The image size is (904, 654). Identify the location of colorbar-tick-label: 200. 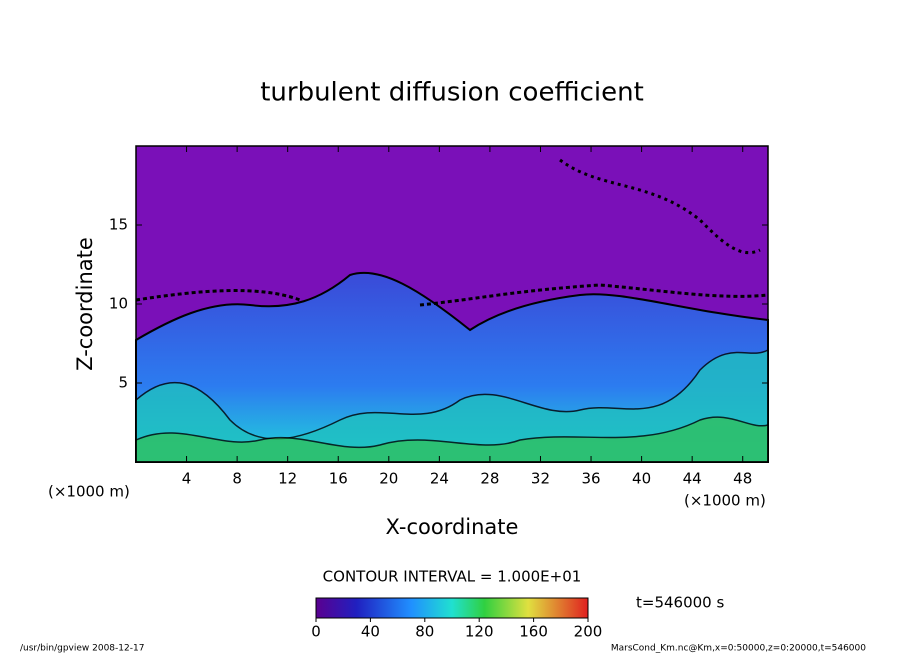
(588, 632).